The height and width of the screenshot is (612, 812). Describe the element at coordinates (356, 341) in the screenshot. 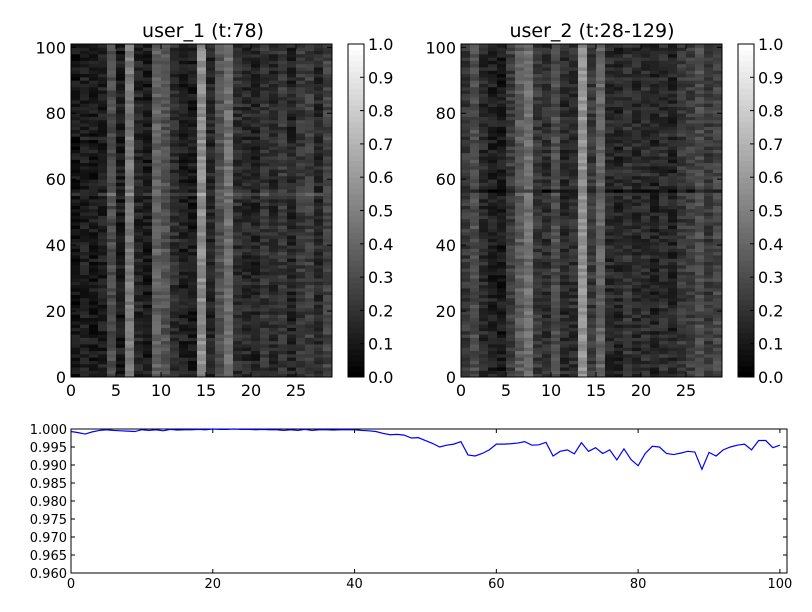

I see `colorbar-step` at that location.